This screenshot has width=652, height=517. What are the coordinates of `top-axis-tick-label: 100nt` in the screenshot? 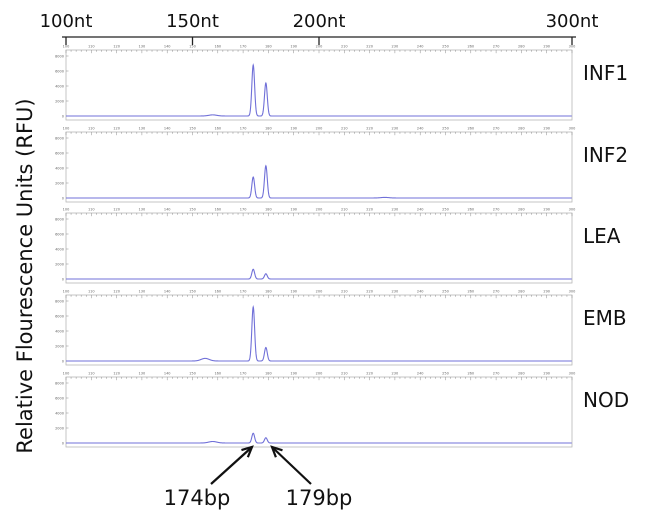 It's located at (66, 21).